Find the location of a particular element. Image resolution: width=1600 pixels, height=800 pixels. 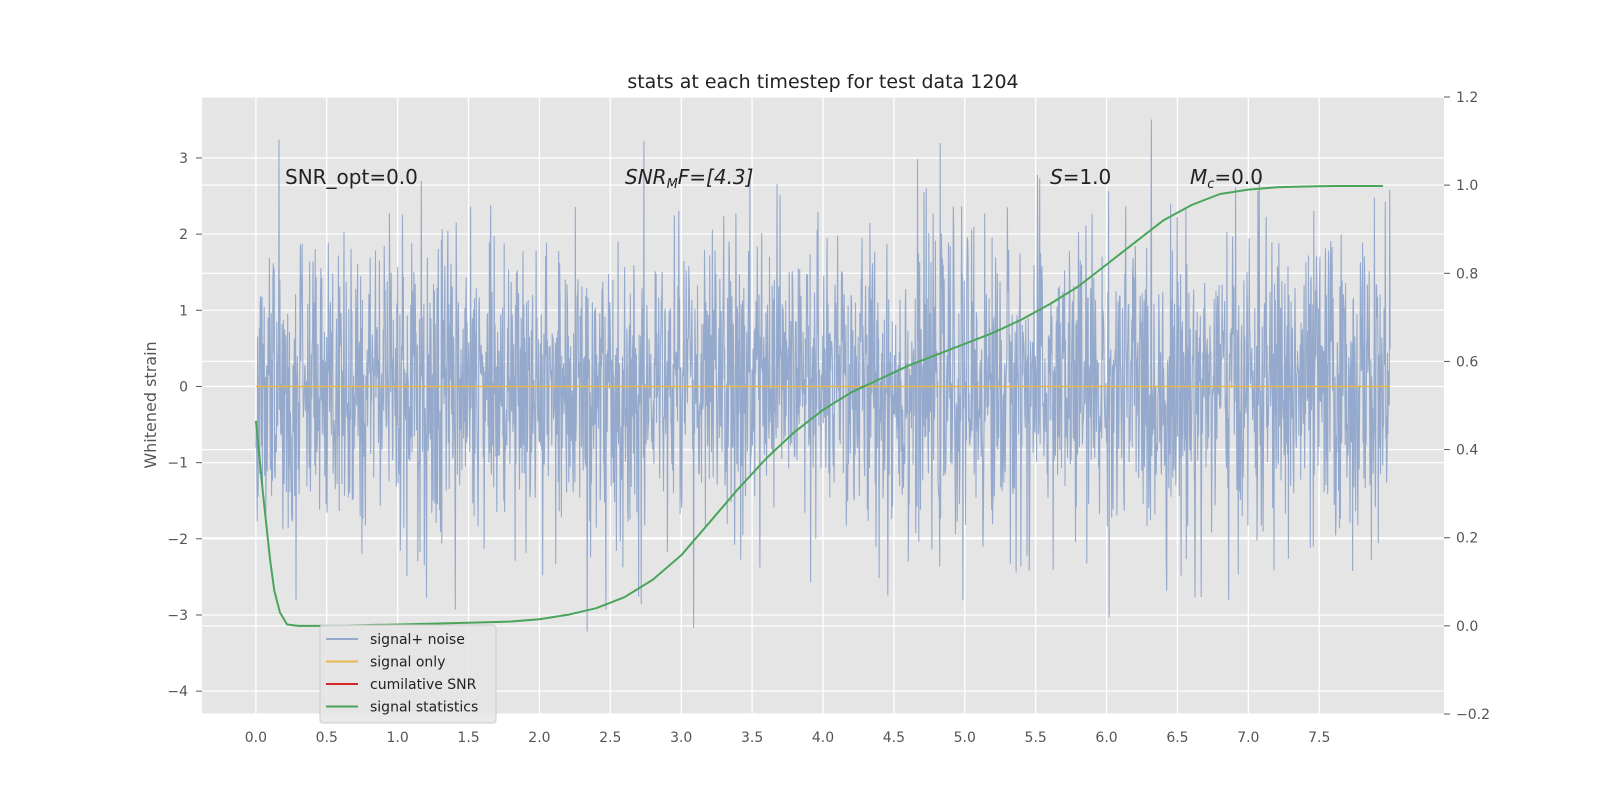

y2-tick-label: 0.2 is located at coordinates (1467, 539).